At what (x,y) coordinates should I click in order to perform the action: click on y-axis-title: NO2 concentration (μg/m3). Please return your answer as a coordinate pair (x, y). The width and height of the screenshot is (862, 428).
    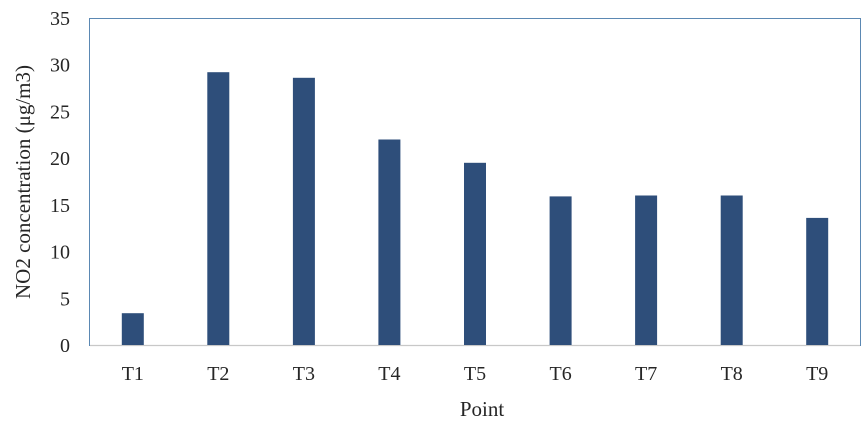
    Looking at the image, I should click on (23, 182).